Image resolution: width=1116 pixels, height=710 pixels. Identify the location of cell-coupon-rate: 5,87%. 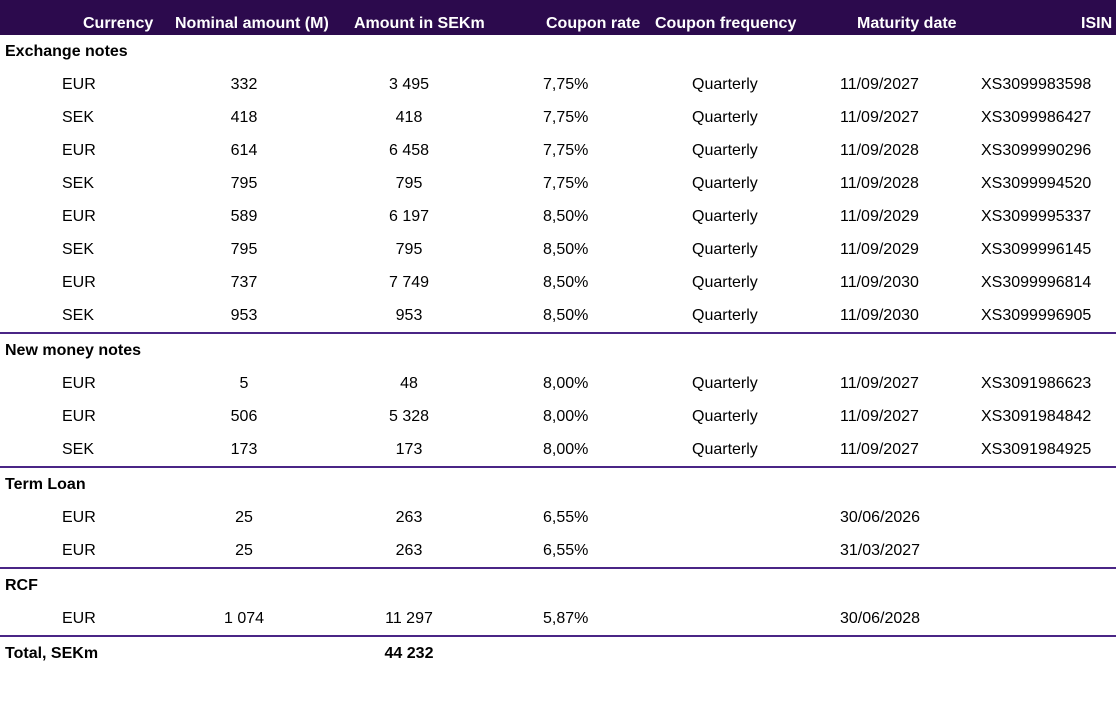
(566, 618).